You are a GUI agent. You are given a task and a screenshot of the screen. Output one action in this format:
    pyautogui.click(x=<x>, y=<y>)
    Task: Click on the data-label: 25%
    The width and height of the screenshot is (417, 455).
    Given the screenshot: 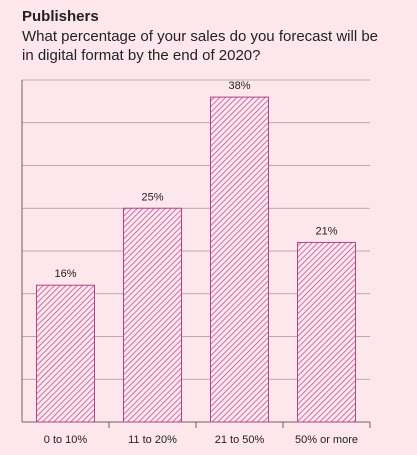 What is the action you would take?
    pyautogui.click(x=152, y=197)
    